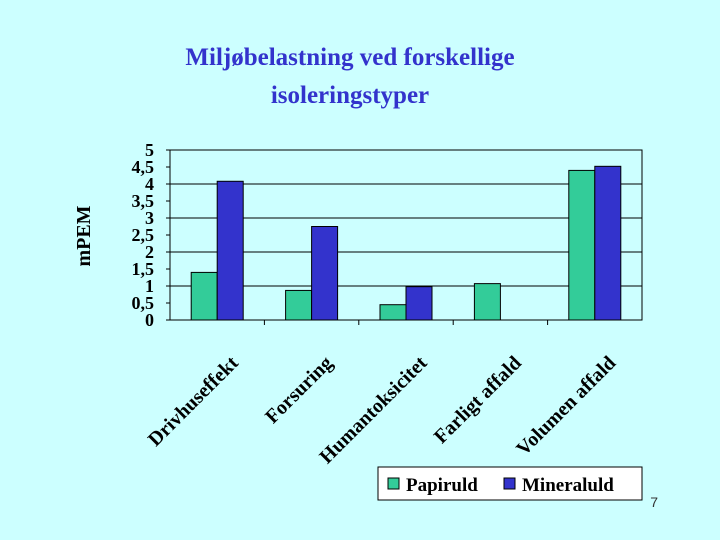 The width and height of the screenshot is (720, 540). I want to click on legend: Papiruld Mineraluld, so click(510, 483).